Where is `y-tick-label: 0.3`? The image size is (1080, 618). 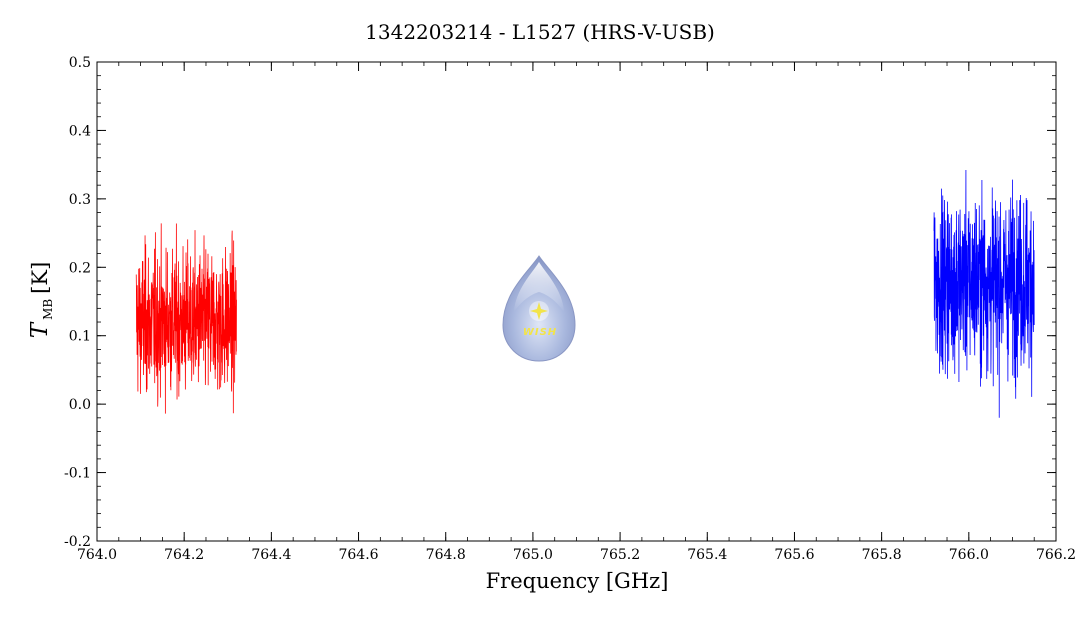
y-tick-label: 0.3 is located at coordinates (80, 200).